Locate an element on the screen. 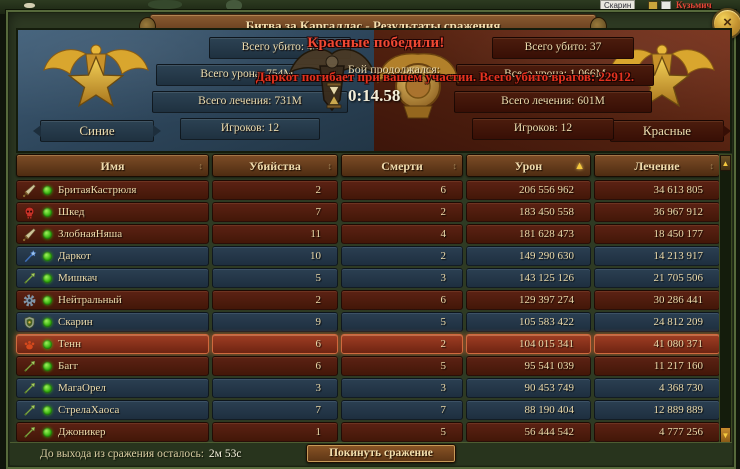 The image size is (740, 469). table-row: Шкед 7 2 183 450 558 36 967 912 is located at coordinates (368, 212).